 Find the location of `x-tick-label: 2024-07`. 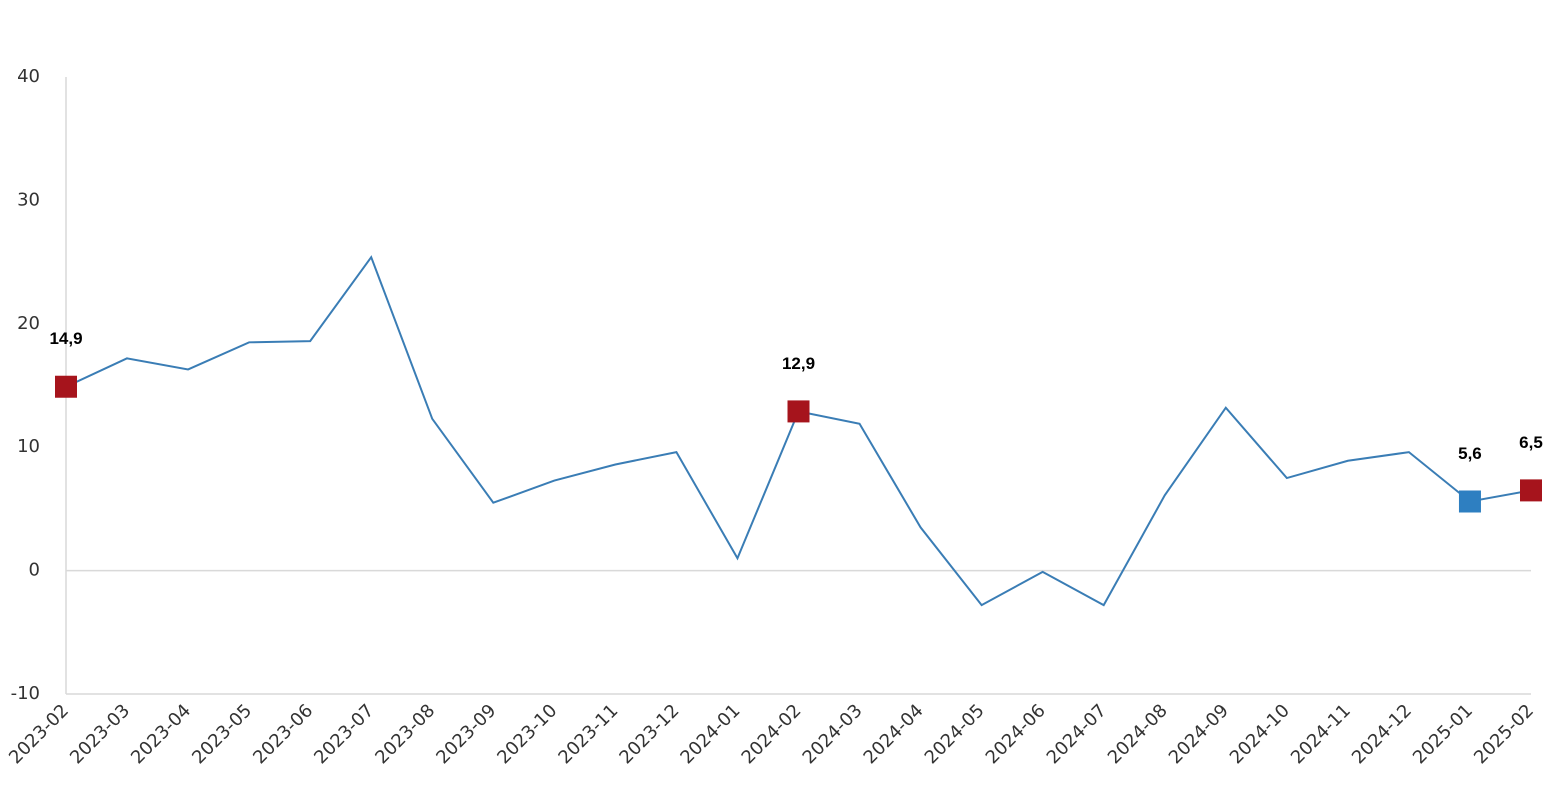

x-tick-label: 2024-07 is located at coordinates (1077, 734).